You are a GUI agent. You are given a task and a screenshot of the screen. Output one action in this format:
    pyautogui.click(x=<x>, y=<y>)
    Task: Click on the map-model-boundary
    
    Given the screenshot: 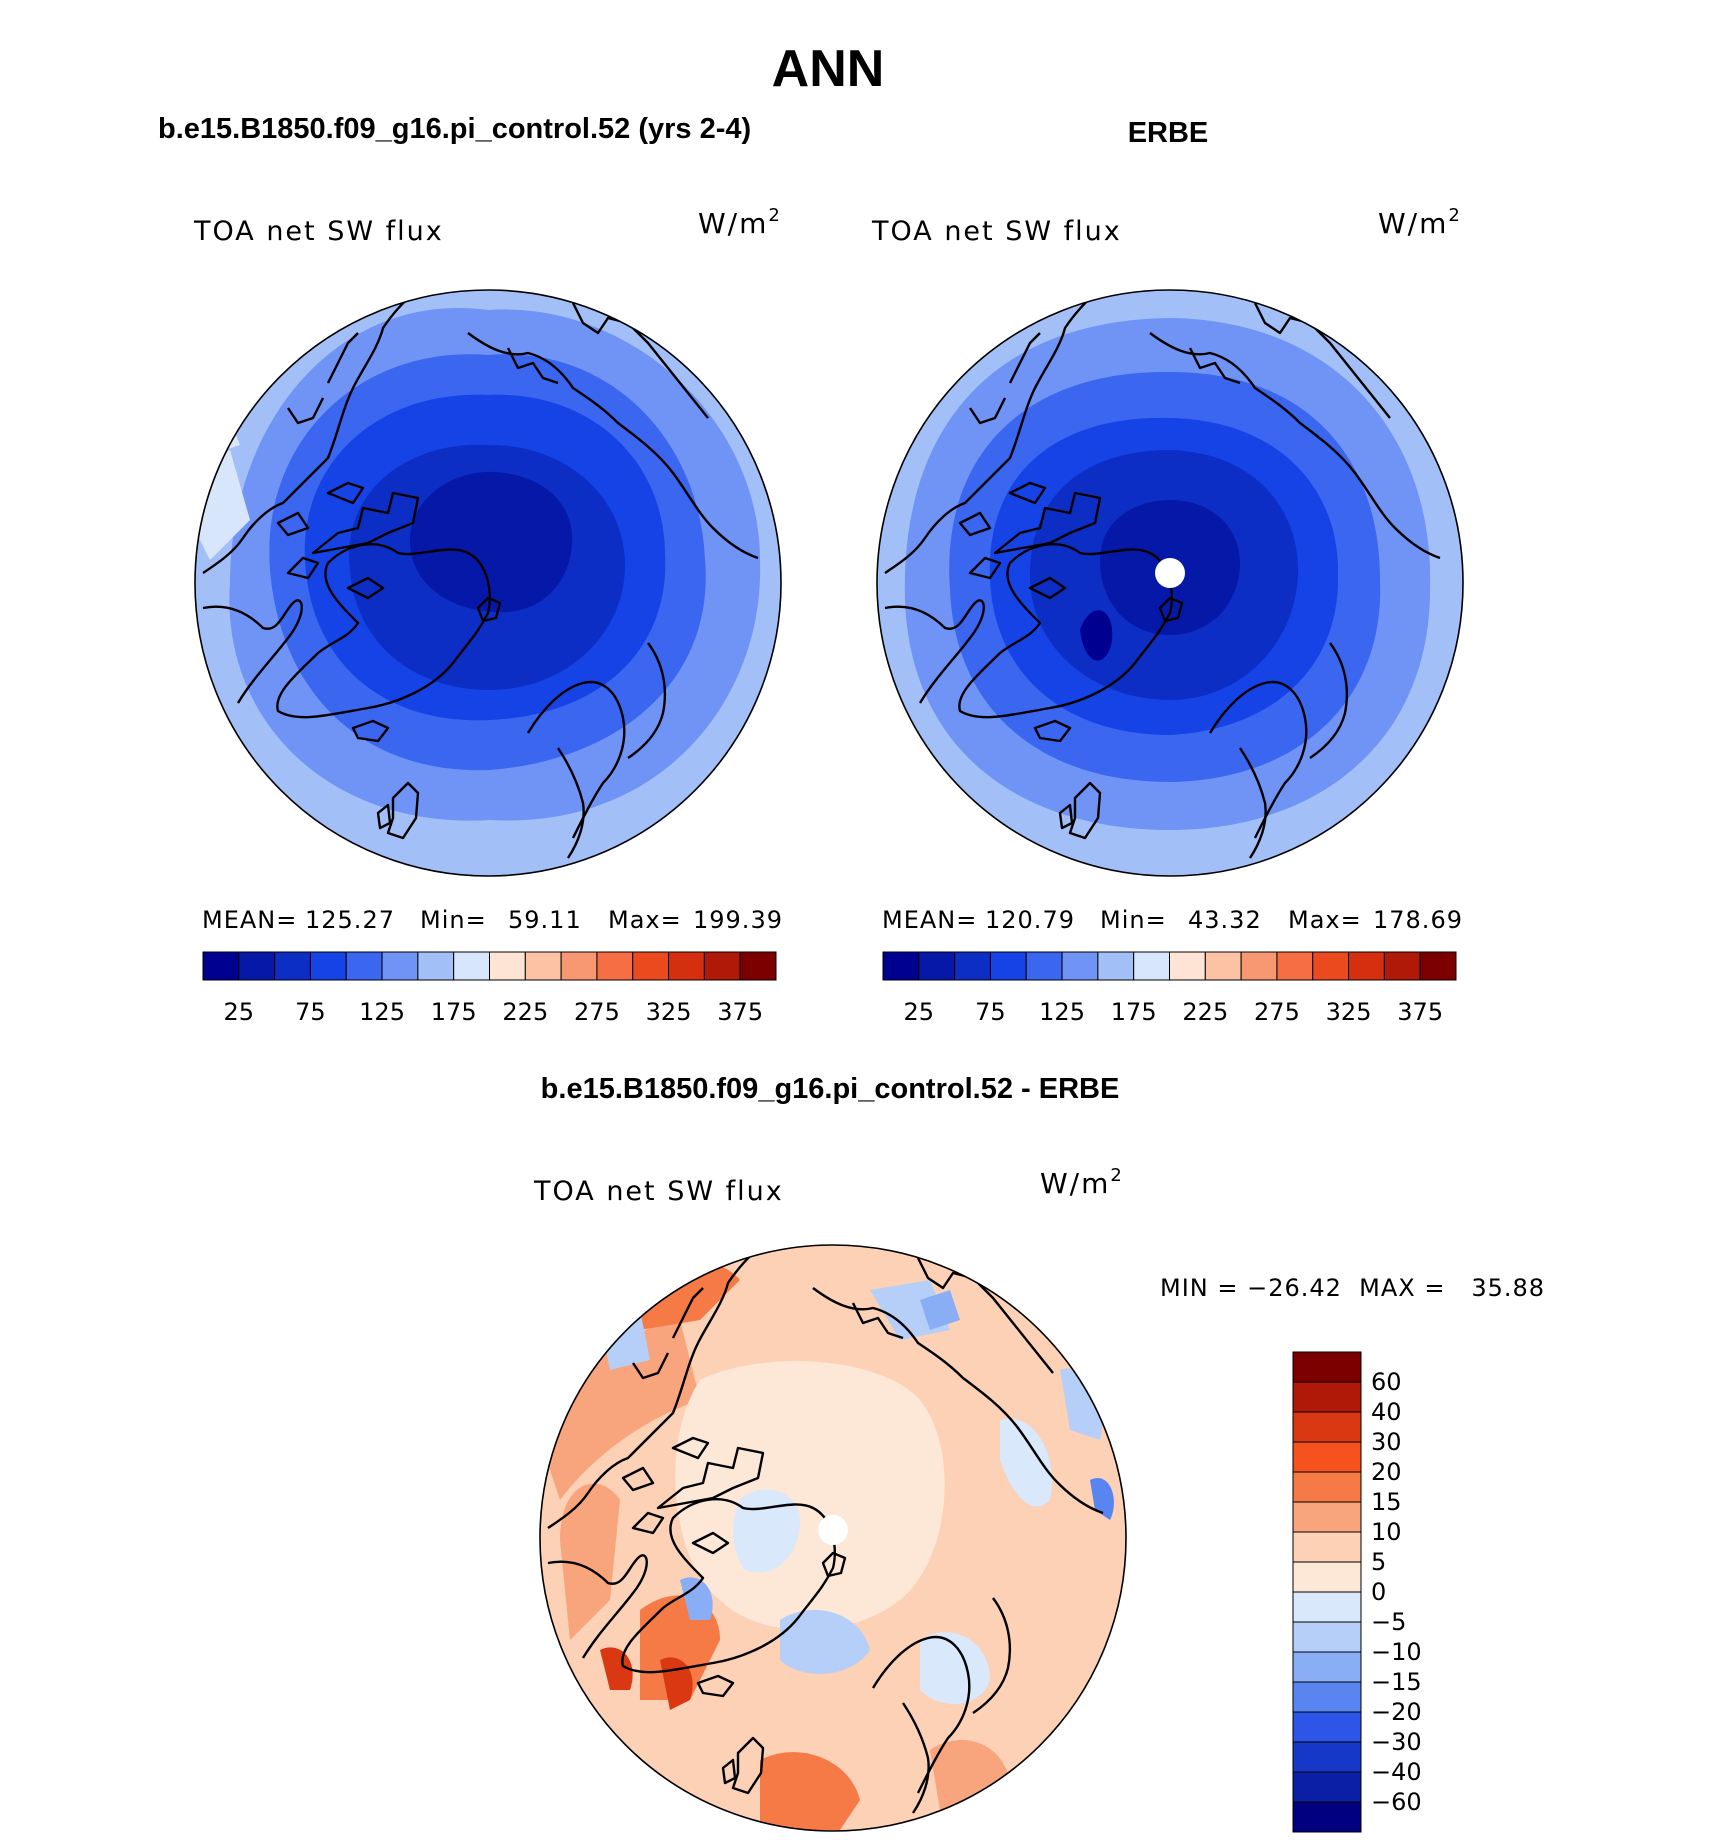 What is the action you would take?
    pyautogui.click(x=488, y=583)
    